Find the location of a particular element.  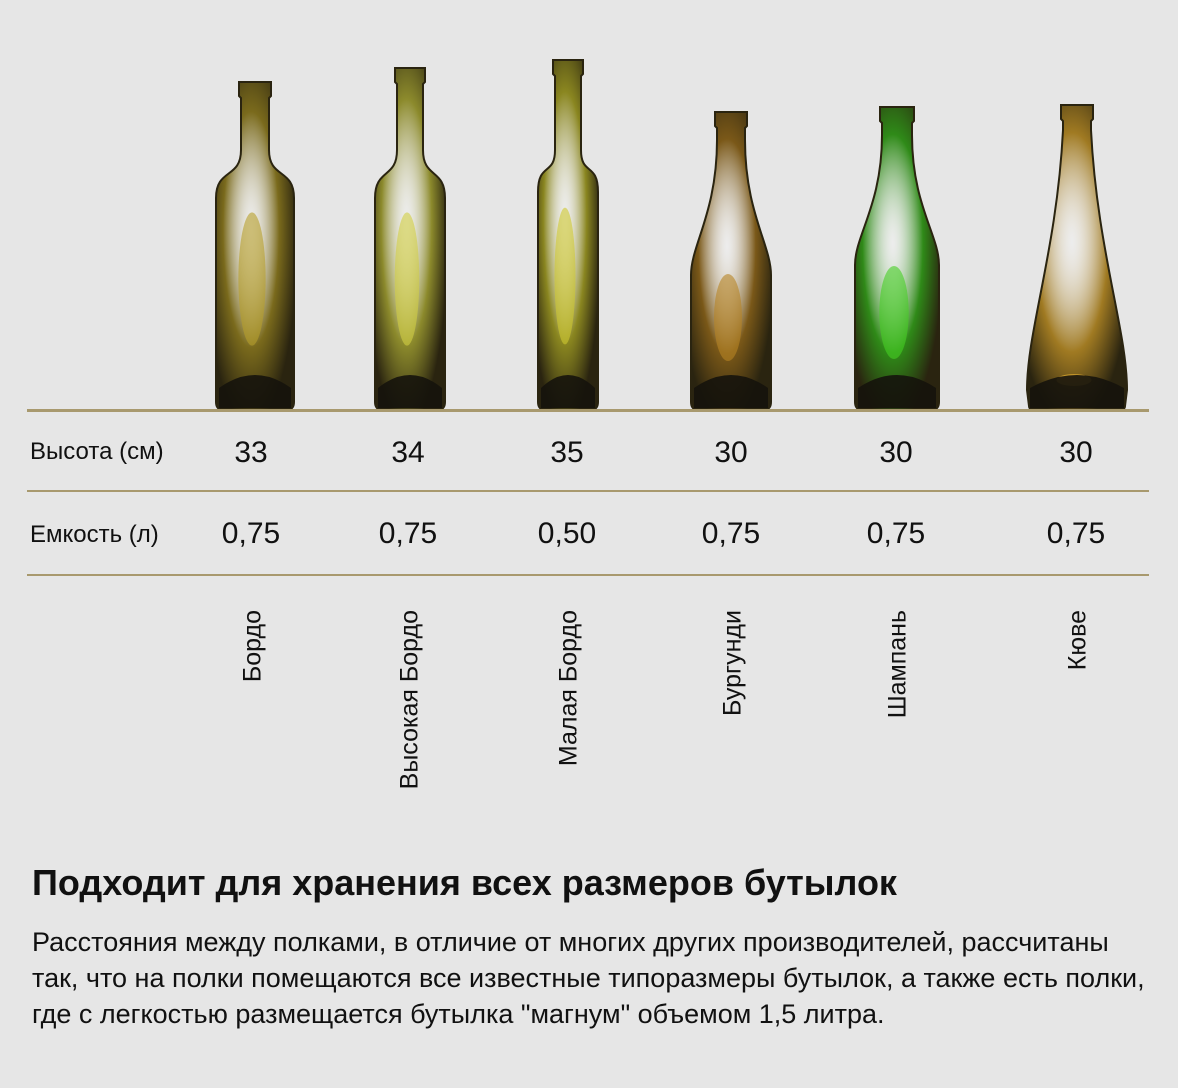

height-row-label: Высота (см) is located at coordinates (97, 451).